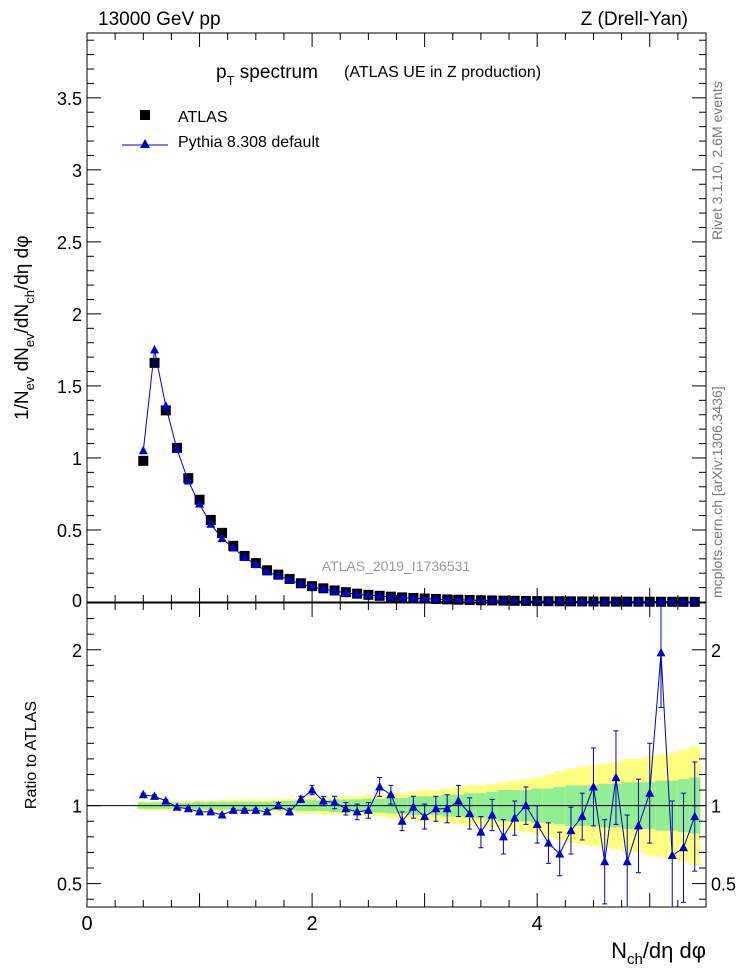 This screenshot has width=746, height=972. Describe the element at coordinates (77, 315) in the screenshot. I see `y-tick-label: 2` at that location.